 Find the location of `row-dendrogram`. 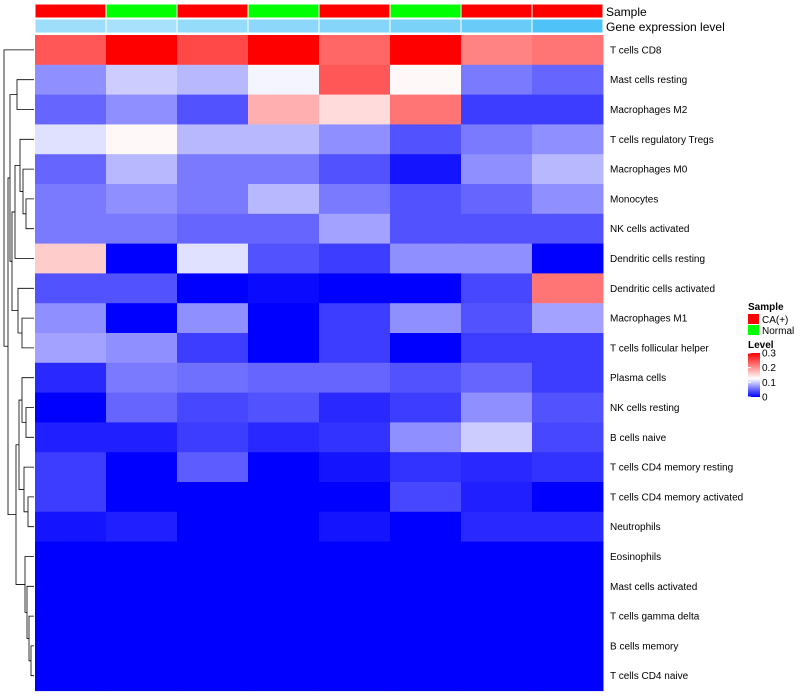

row-dendrogram is located at coordinates (18, 363).